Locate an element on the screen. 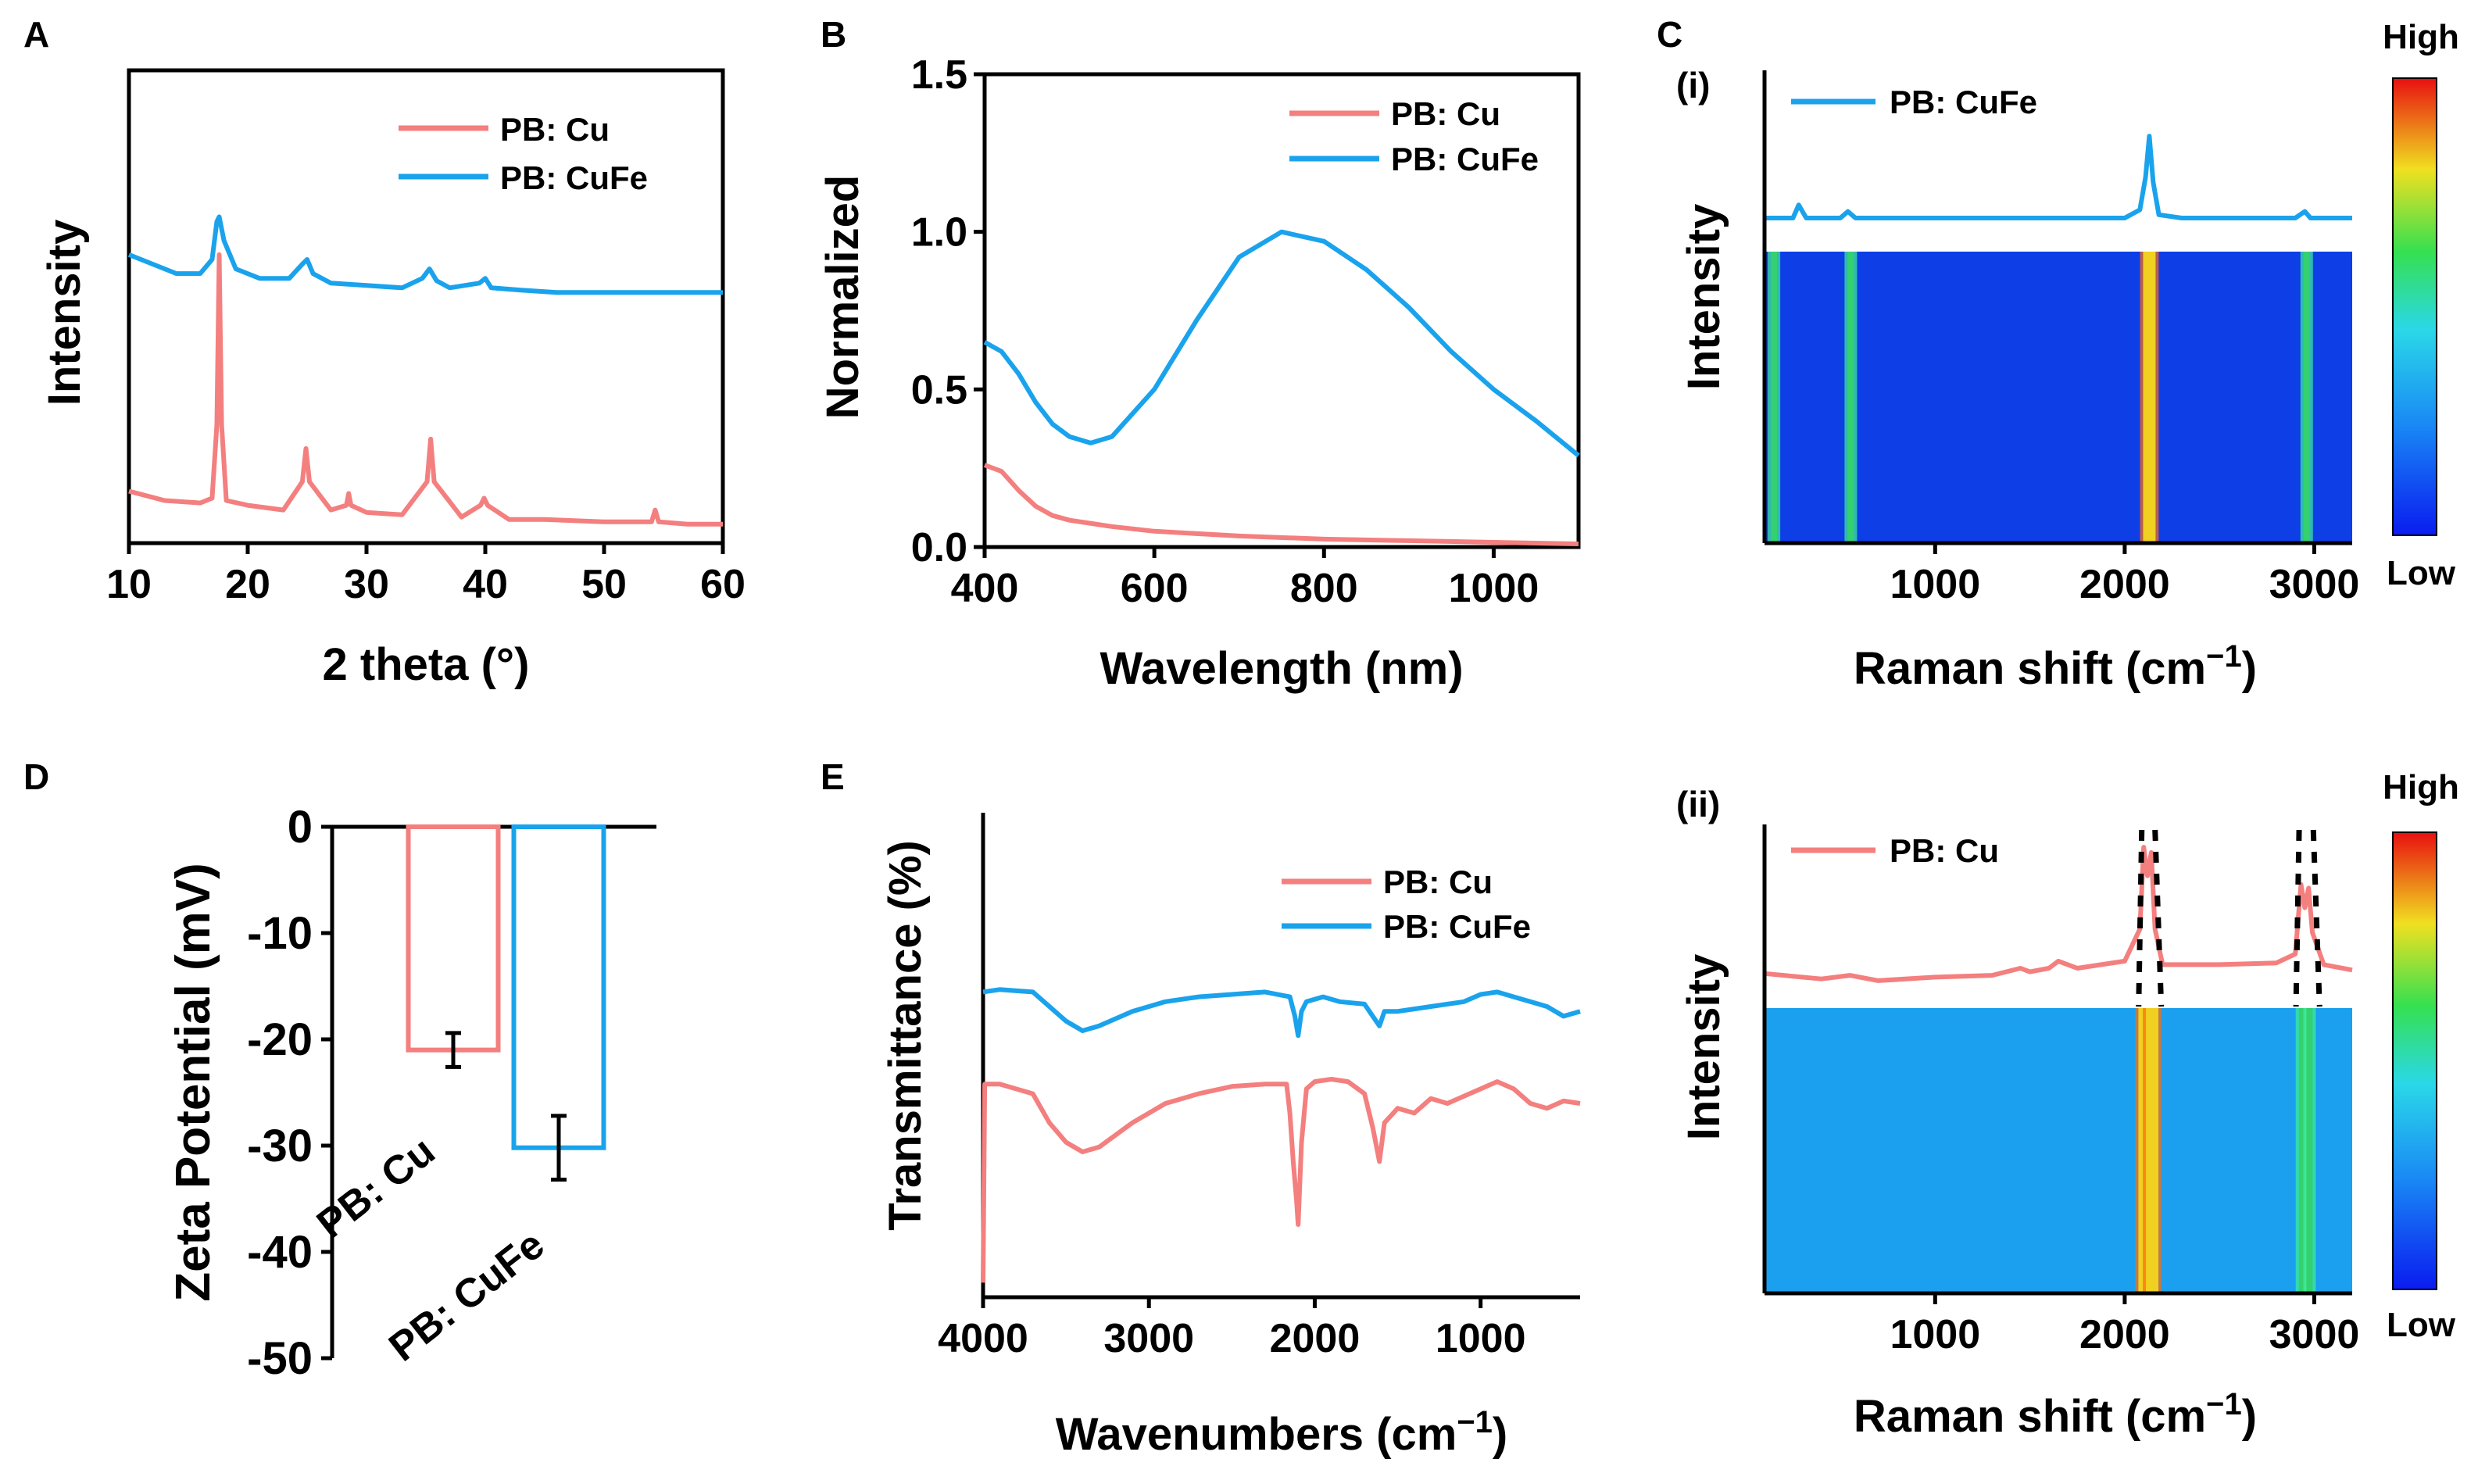 The height and width of the screenshot is (1484, 2478). panel-c-ii-xlabel: Raman shift (cm−1) is located at coordinates (2055, 1414).